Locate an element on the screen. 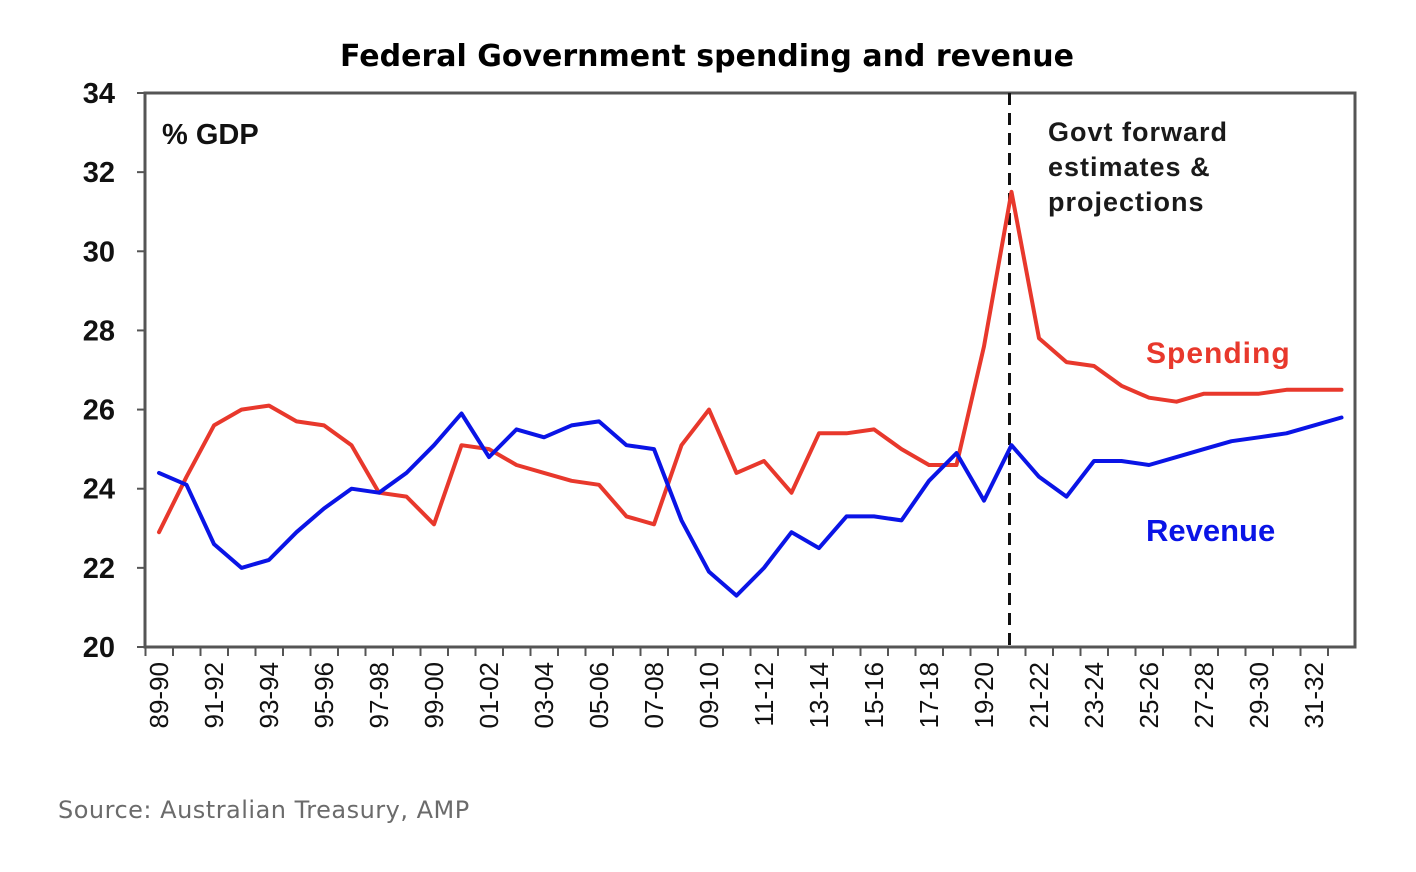 This screenshot has width=1416, height=872. y-tick-label: 26 is located at coordinates (99, 411).